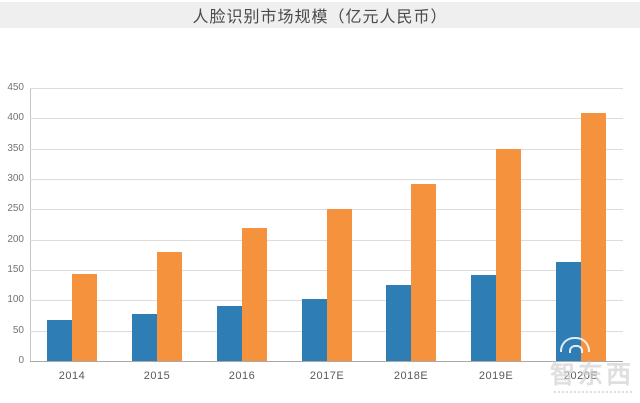 Image resolution: width=640 pixels, height=403 pixels. Describe the element at coordinates (59, 340) in the screenshot. I see `bar-series-blue-2014` at that location.